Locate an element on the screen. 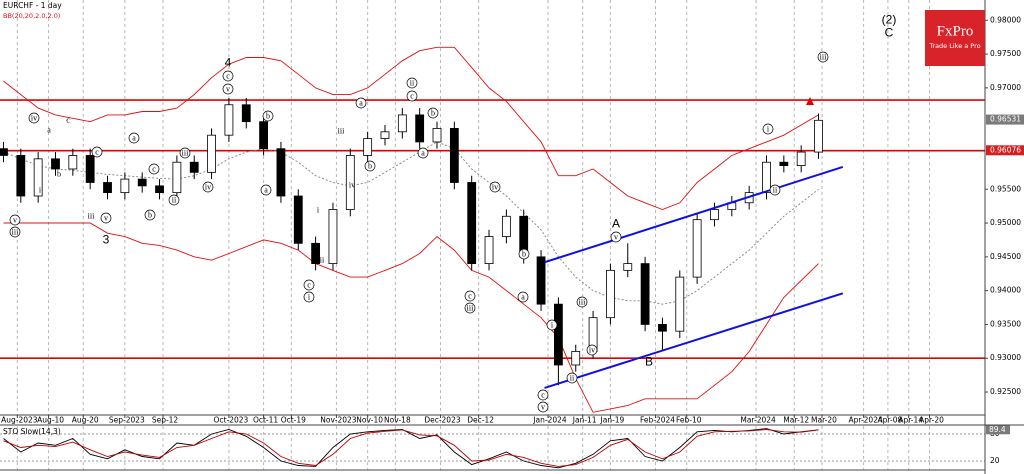  x-tick-label: Jan-11 is located at coordinates (584, 420).